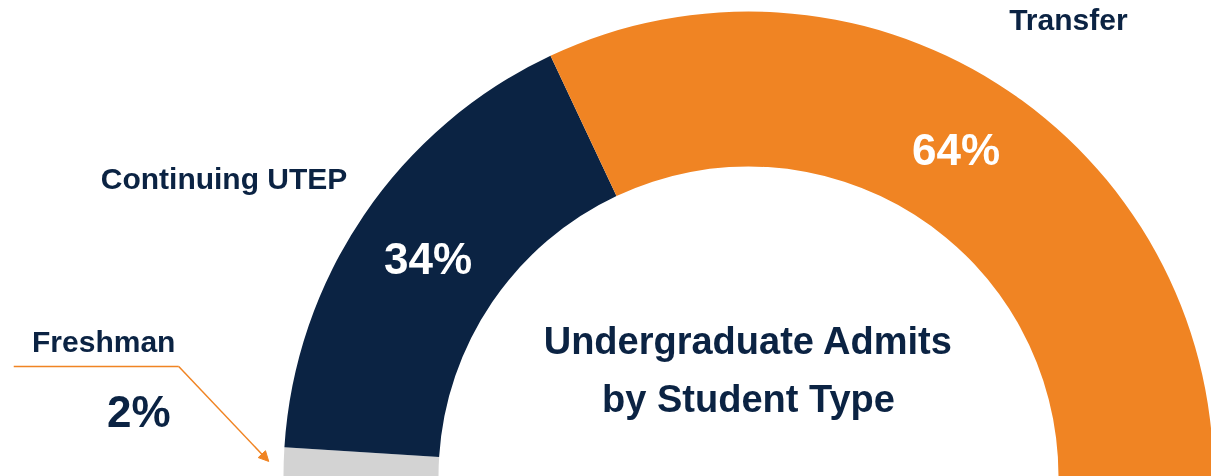 The width and height of the screenshot is (1211, 476). I want to click on data-label: 64%, so click(956, 149).